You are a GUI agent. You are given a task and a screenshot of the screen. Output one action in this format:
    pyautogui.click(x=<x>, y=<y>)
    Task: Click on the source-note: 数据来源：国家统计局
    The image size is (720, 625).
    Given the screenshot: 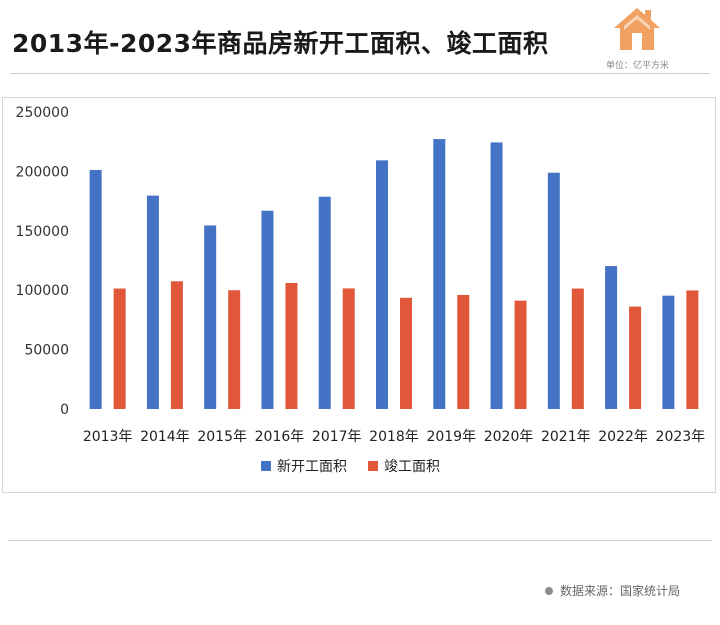 What is the action you would take?
    pyautogui.click(x=612, y=590)
    